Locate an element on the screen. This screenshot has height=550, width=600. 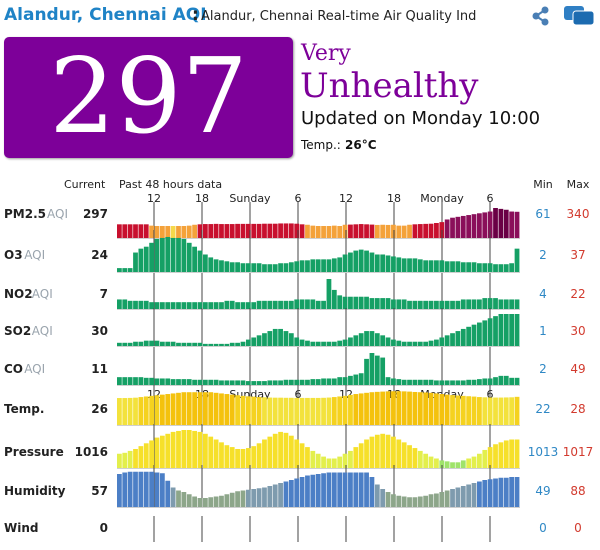
row-max-7: 88 is located at coordinates (577, 491).